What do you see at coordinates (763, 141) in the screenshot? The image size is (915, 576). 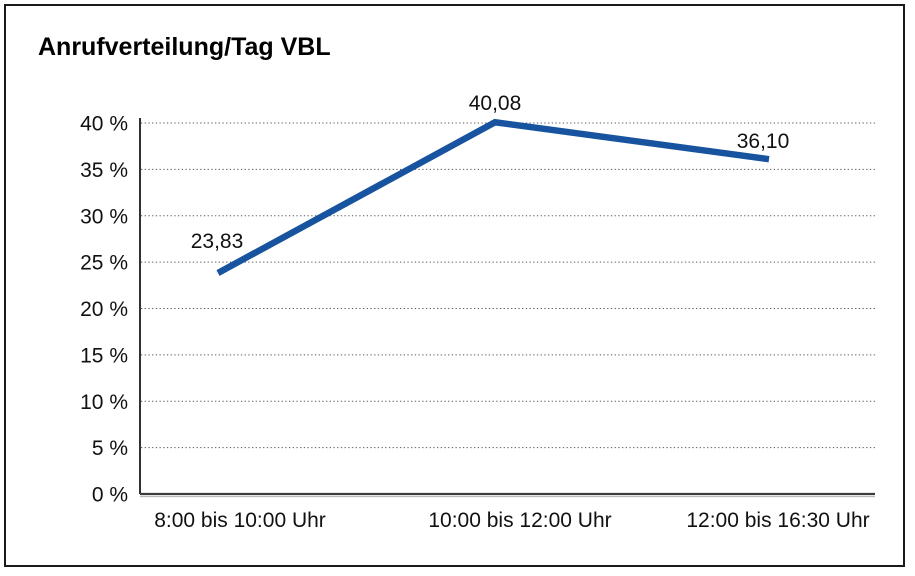 I see `data-point-label: 36,10` at bounding box center [763, 141].